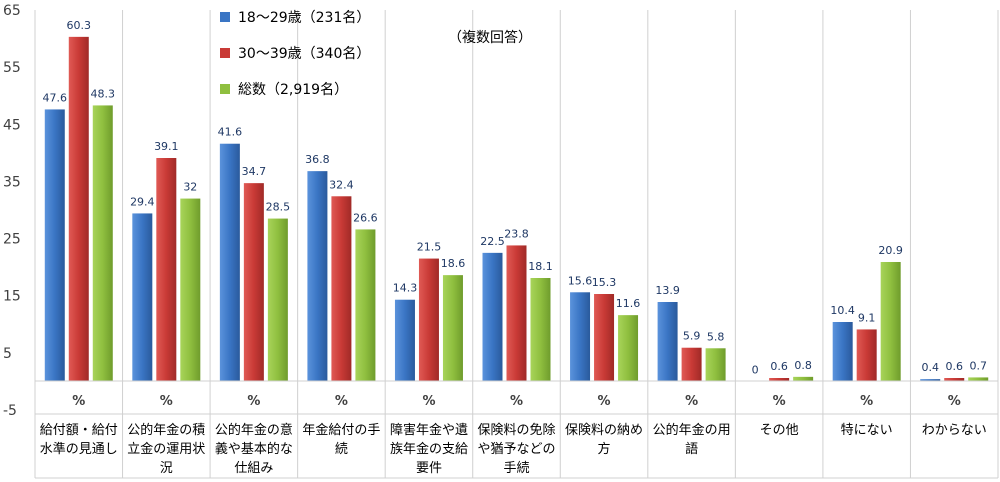 The width and height of the screenshot is (1000, 482). Describe the element at coordinates (429, 449) in the screenshot. I see `category-label: 障害年金や遺族年金の支給要件` at that location.